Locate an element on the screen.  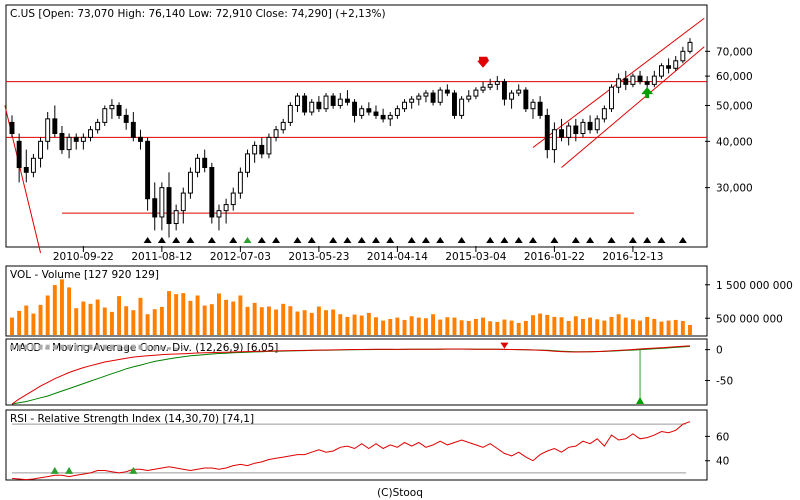
volume-y-tick-label: 500 000 000 is located at coordinates (749, 319).